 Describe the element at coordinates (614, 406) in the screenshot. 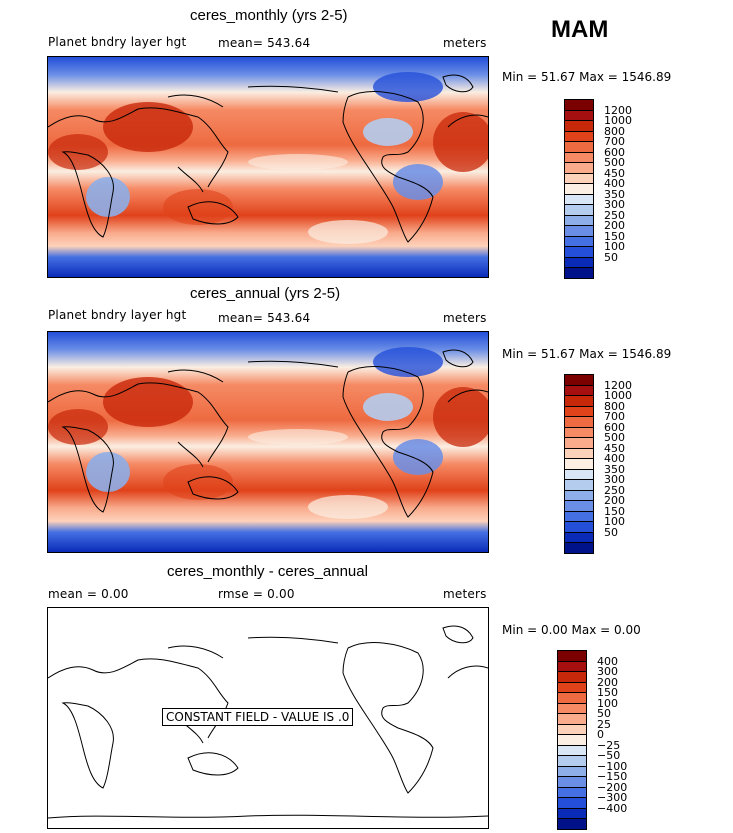

I see `colorbar-2-label: 800` at that location.